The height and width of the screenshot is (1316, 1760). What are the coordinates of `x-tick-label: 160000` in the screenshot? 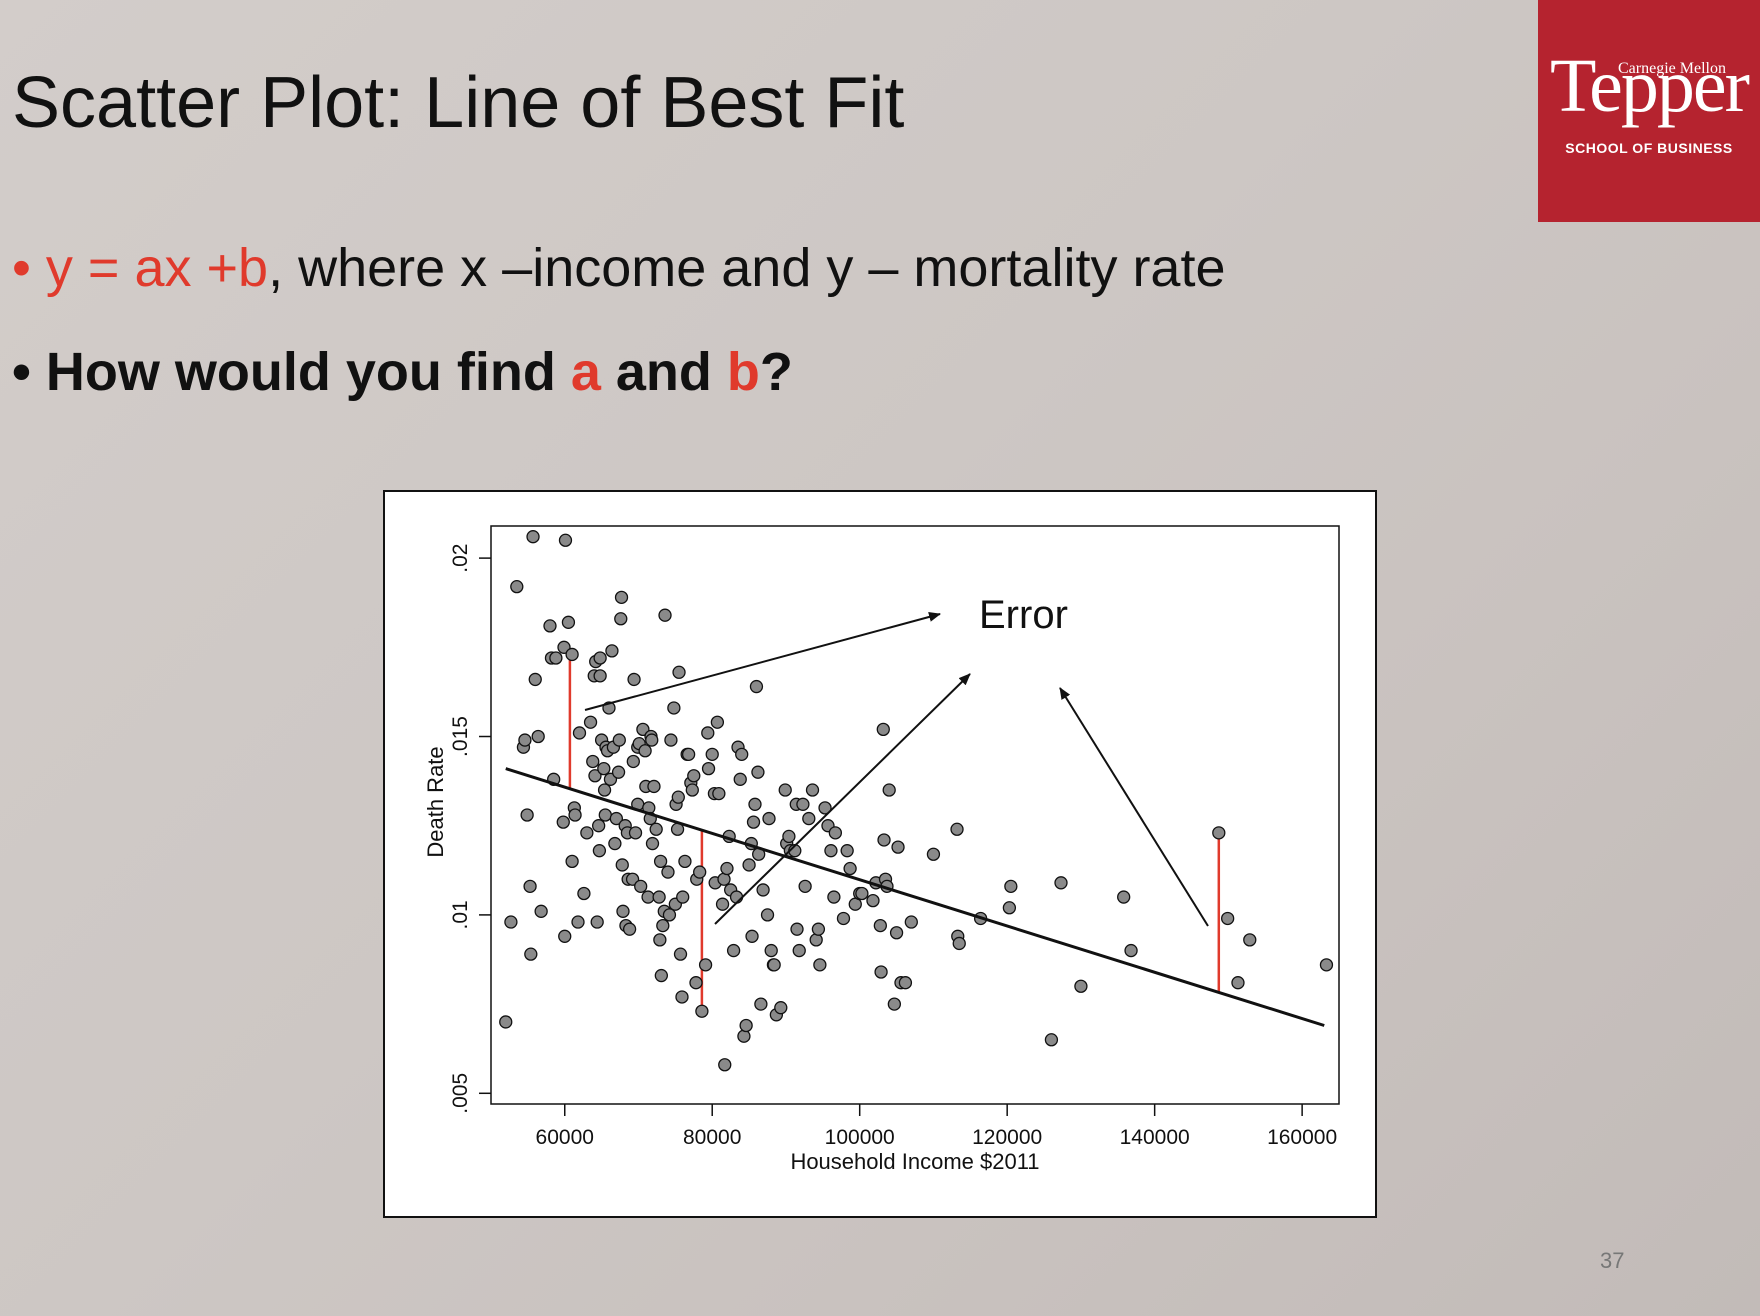 It's located at (1302, 1137).